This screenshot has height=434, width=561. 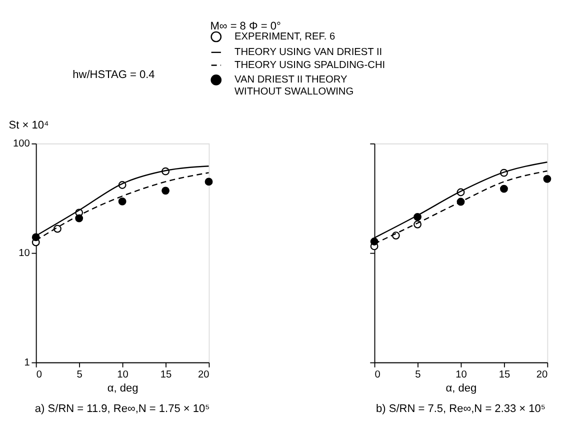 I want to click on text: hw/HSTAG = 0.4, so click(x=113, y=75).